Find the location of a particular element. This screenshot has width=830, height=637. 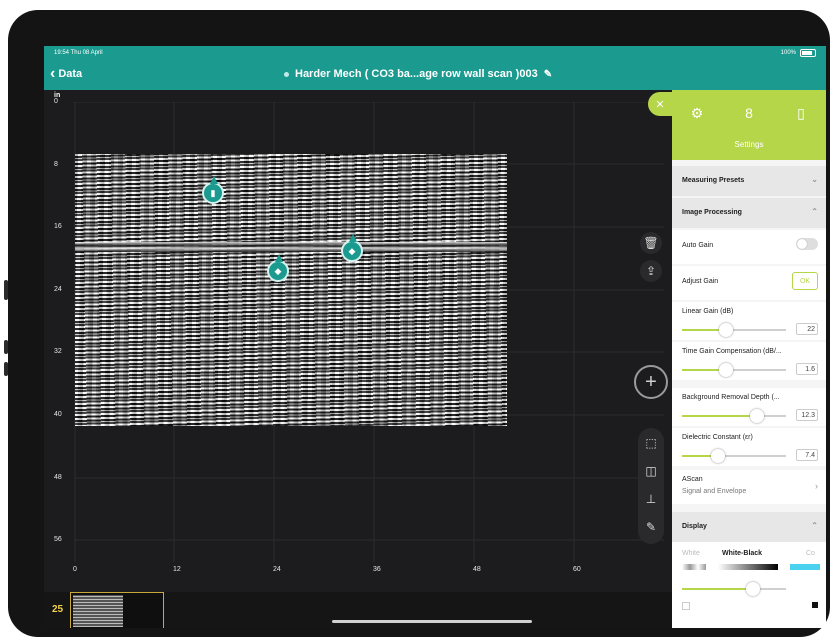

section-label: Measuring Presets is located at coordinates (713, 180).